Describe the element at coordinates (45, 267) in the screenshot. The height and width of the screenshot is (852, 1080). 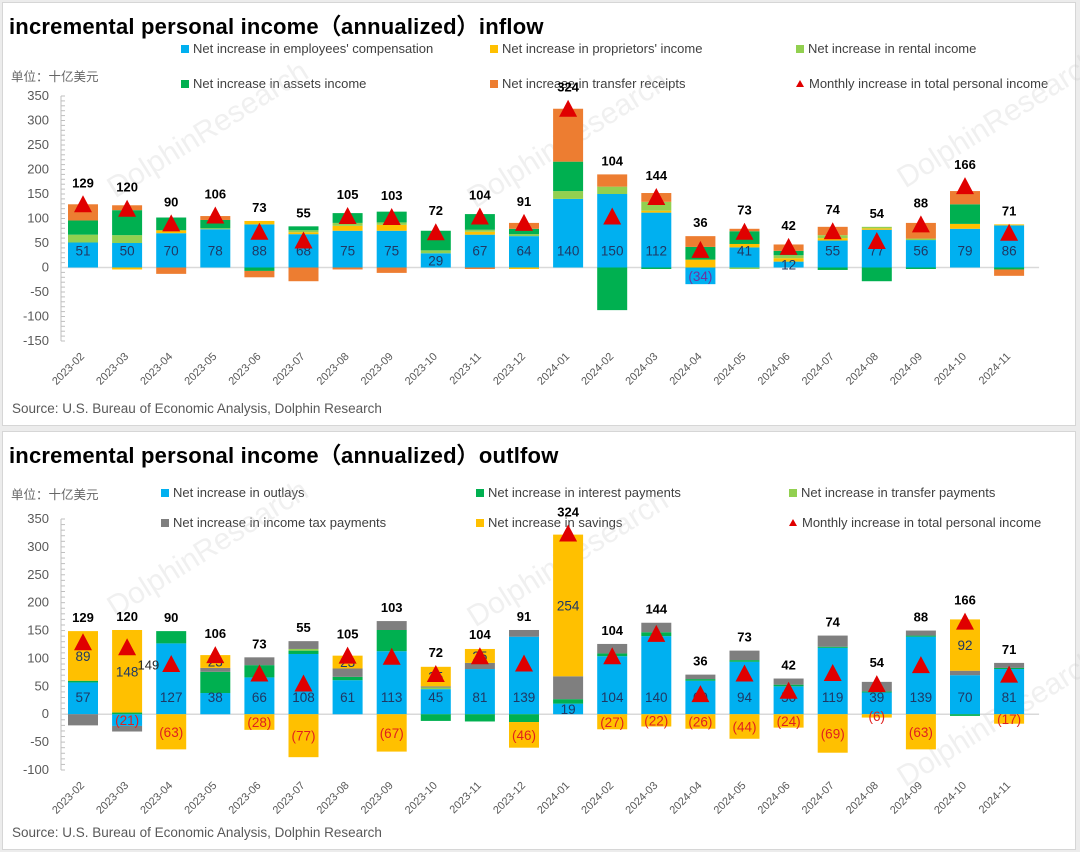
I see `y-tick-label: 0` at that location.